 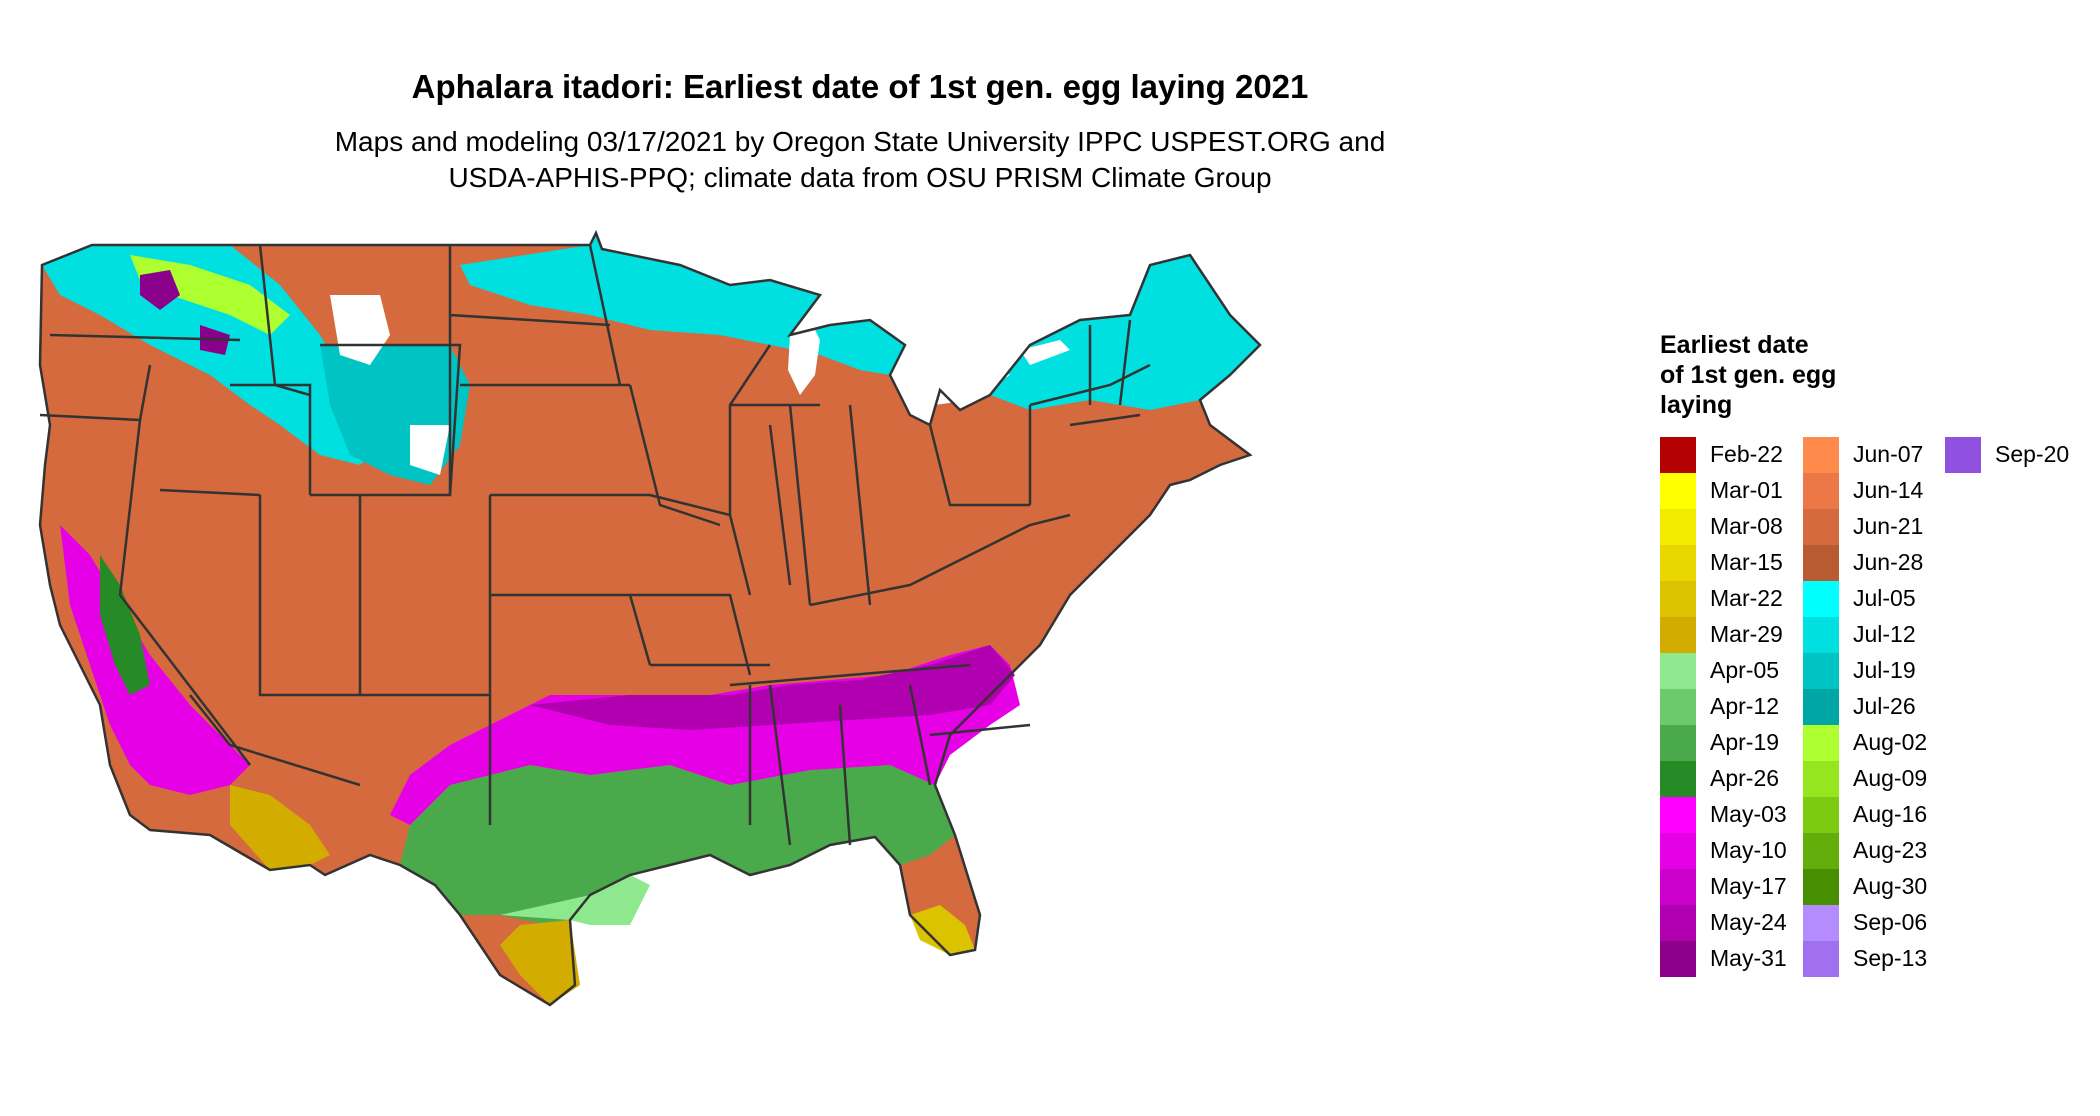 What do you see at coordinates (1746, 490) in the screenshot?
I see `legend-label: Mar-01` at bounding box center [1746, 490].